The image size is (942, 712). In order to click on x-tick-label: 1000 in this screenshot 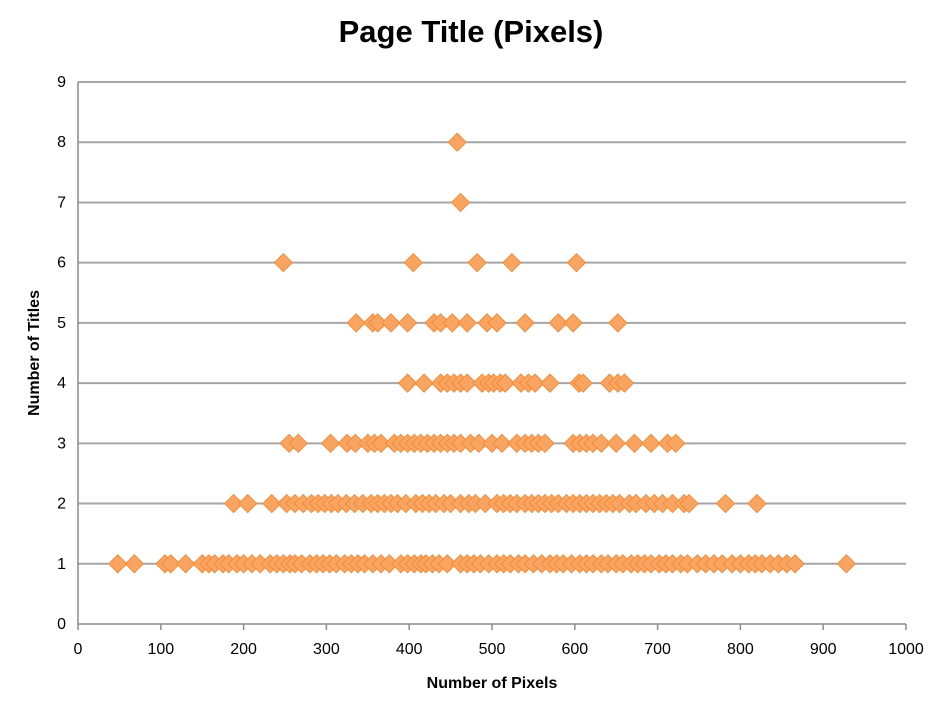, I will do `click(906, 649)`.